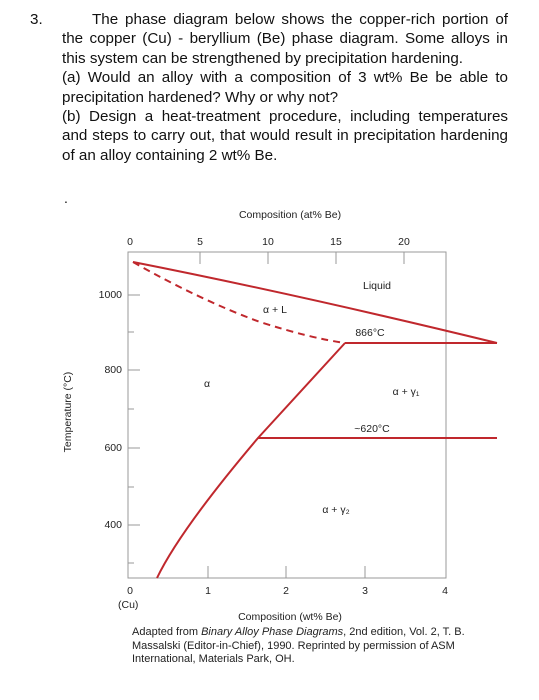 This screenshot has width=539, height=700. I want to click on bottom-tick-label: 3, so click(365, 591).